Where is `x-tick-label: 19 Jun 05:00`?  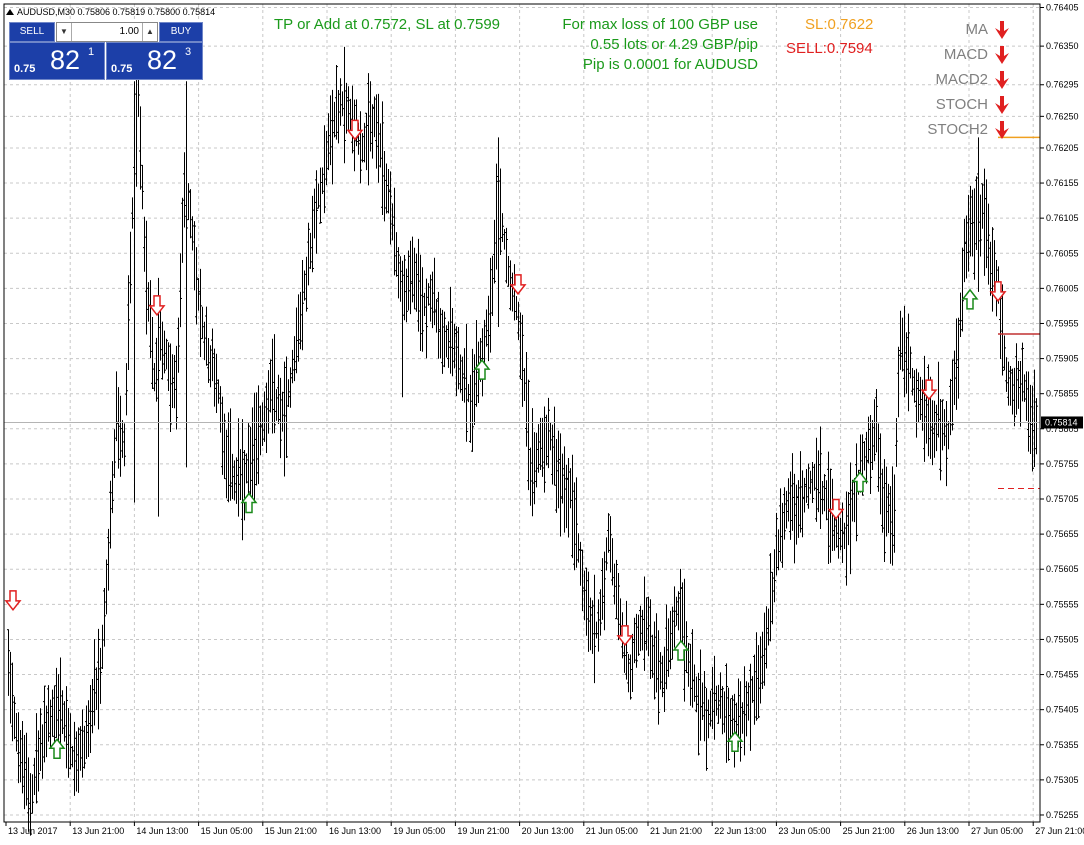
x-tick-label: 19 Jun 05:00 is located at coordinates (419, 831).